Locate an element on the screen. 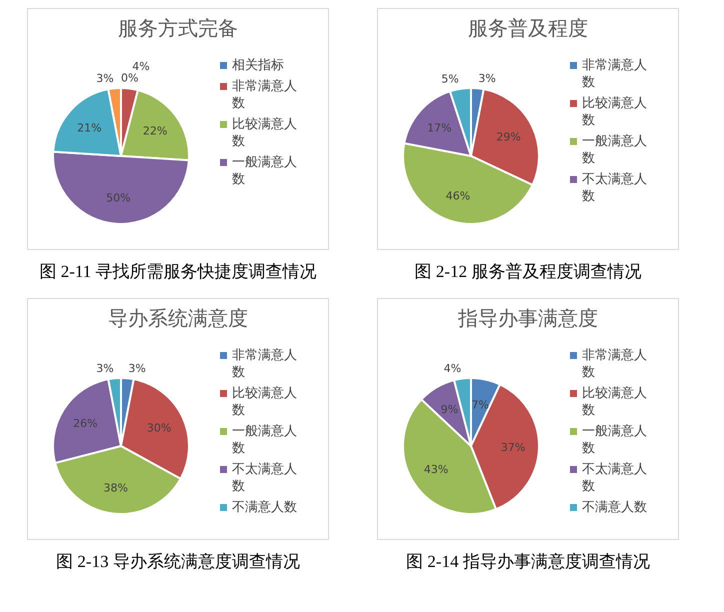 The width and height of the screenshot is (724, 612). data-label: 50% is located at coordinates (118, 198).